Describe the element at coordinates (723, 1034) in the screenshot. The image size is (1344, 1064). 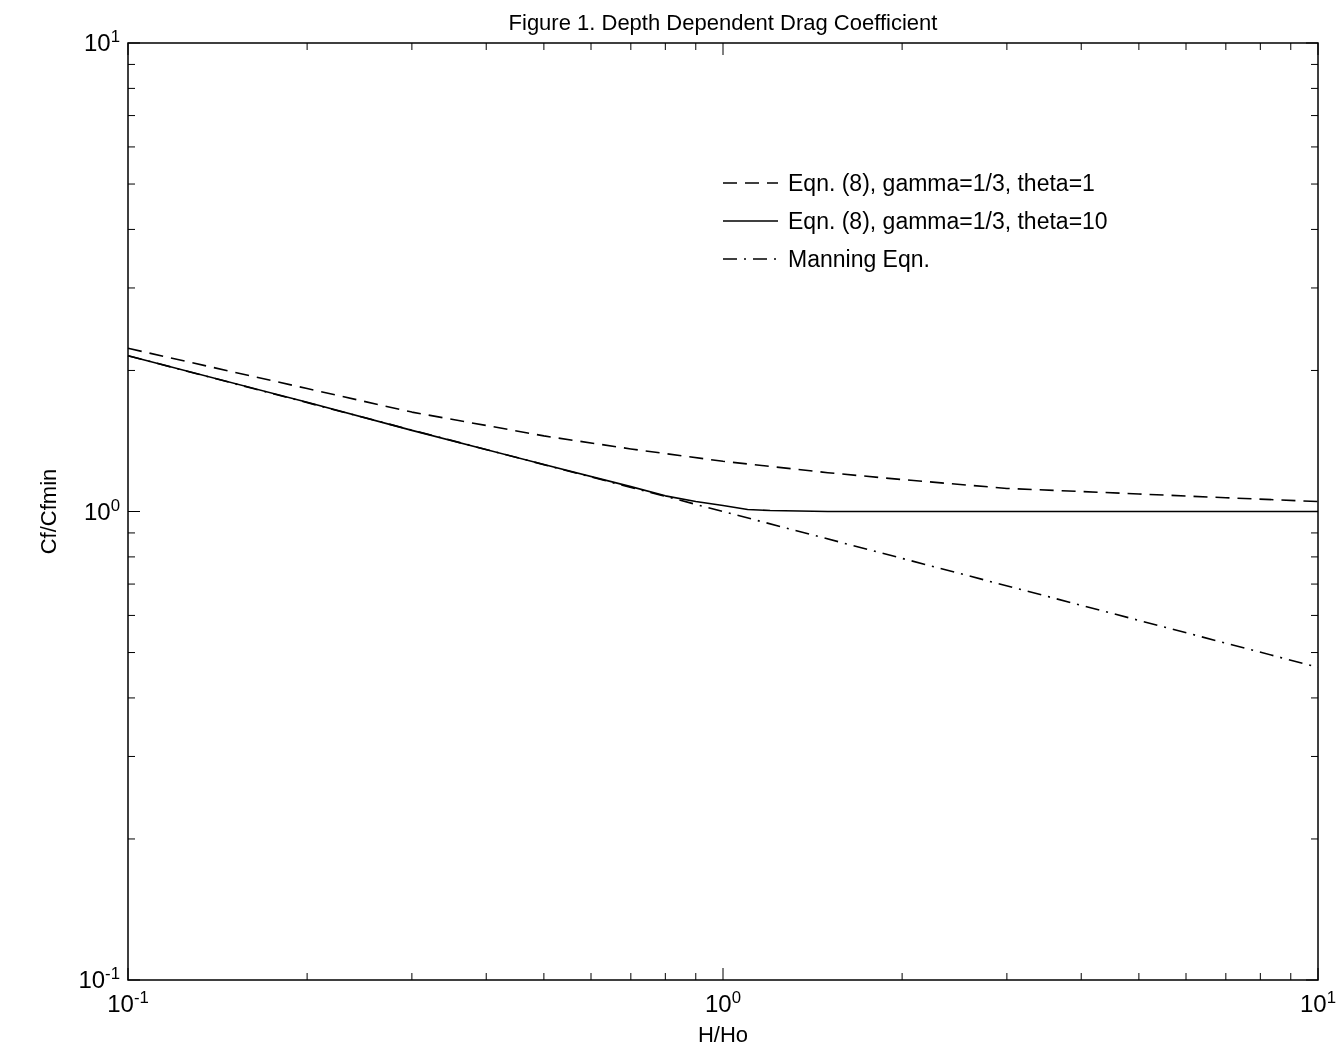
I see `x-axis-title: H/Ho` at that location.